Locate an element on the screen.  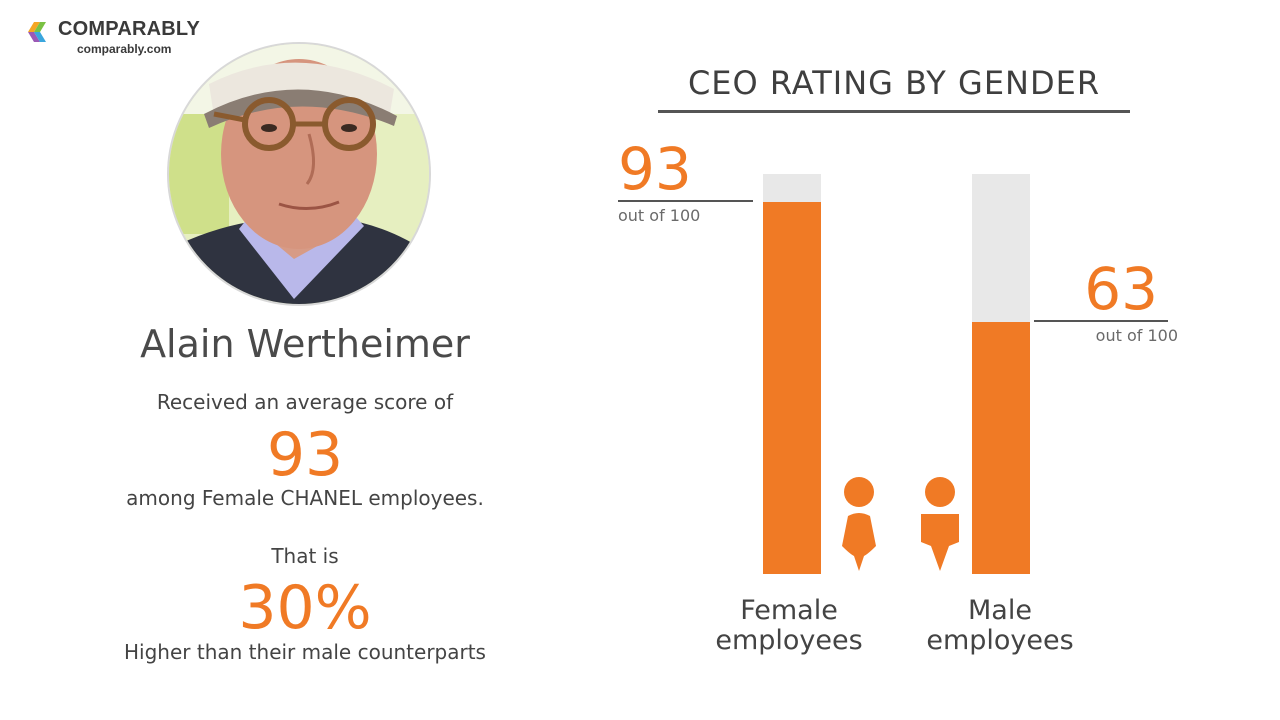
chart-title-underline is located at coordinates (894, 111).